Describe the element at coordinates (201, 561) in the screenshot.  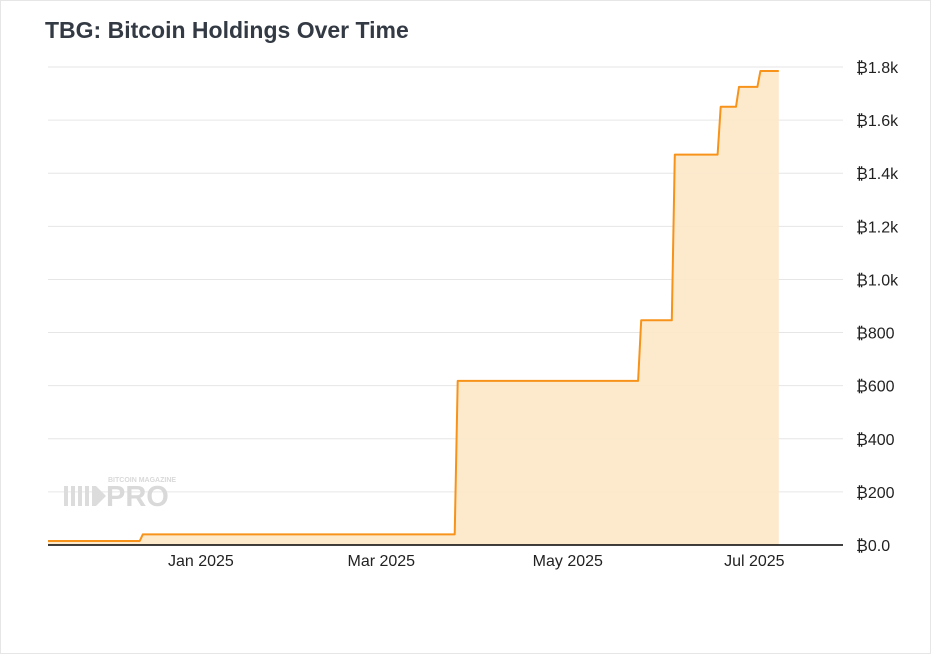
I see `x-tick-label: Jan 2025` at that location.